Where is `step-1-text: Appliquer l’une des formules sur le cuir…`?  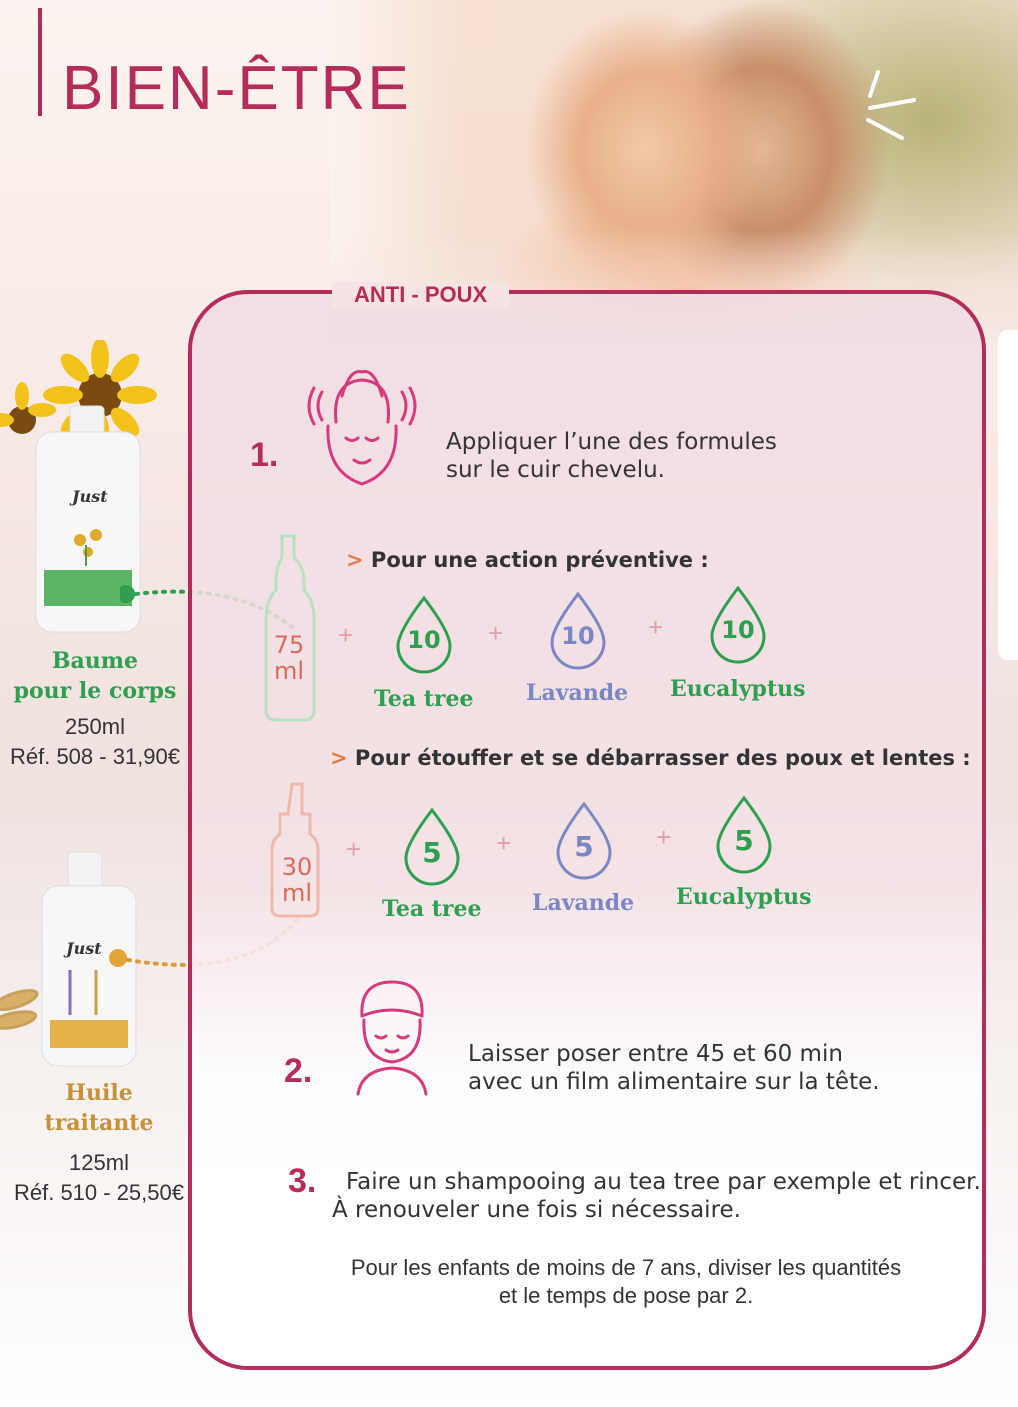
step-1-text: Appliquer l’une des formules sur le cuir… is located at coordinates (611, 456).